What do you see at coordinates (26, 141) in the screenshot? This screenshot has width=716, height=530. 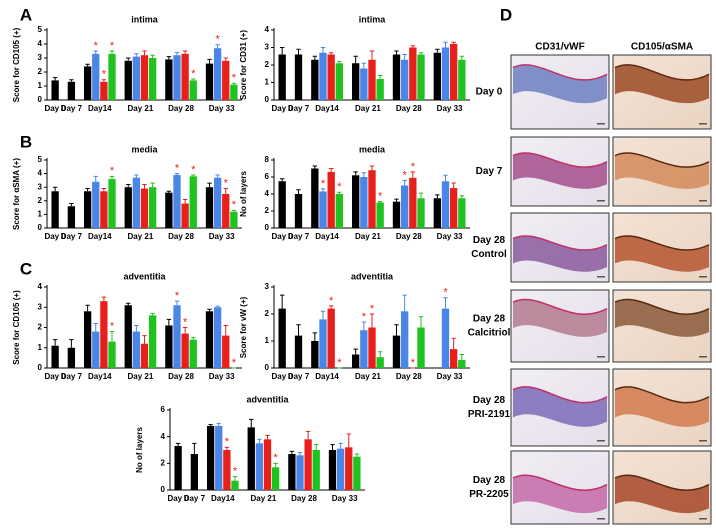 I see `panel-label: B` at bounding box center [26, 141].